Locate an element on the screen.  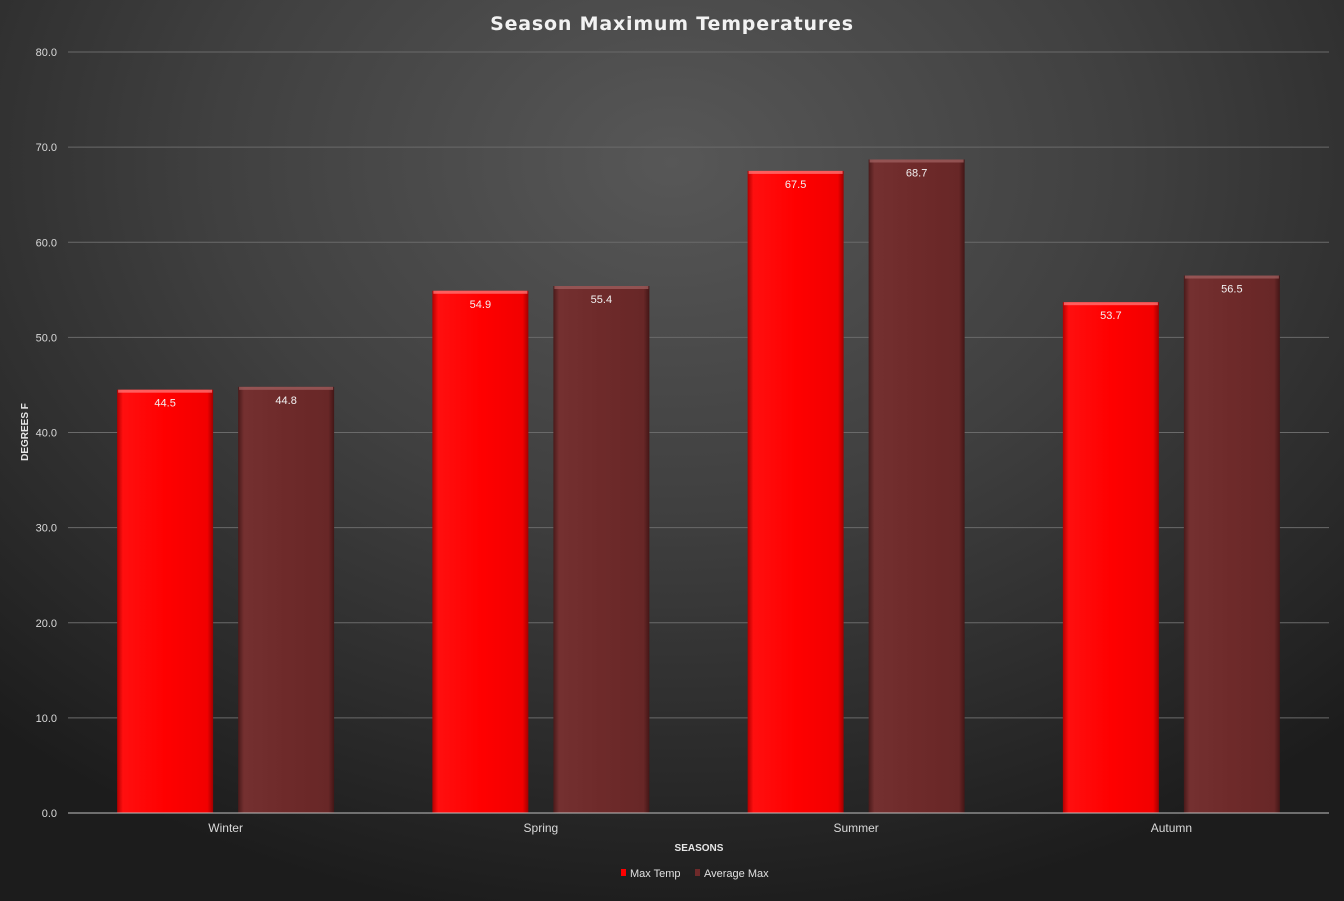
data-label-max-temp-autumn: 53.7 is located at coordinates (1110, 316).